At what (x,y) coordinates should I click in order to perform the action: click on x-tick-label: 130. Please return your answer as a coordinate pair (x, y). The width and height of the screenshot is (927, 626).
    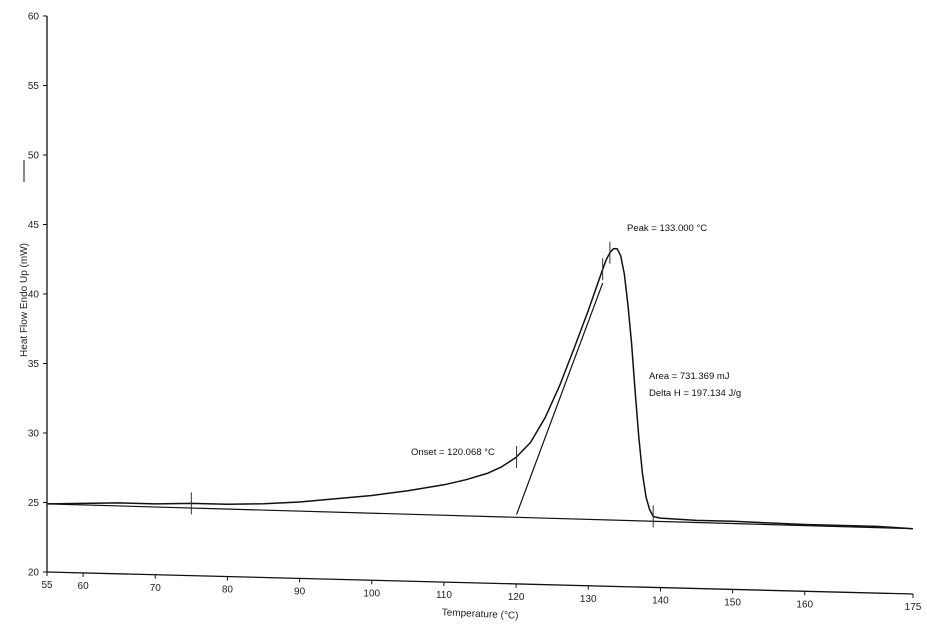
    Looking at the image, I should click on (588, 599).